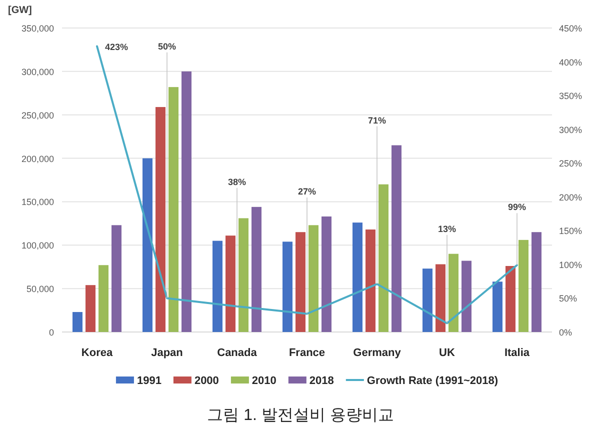 This screenshot has width=601, height=434. What do you see at coordinates (51, 333) in the screenshot?
I see `y-tick-label: 0` at bounding box center [51, 333].